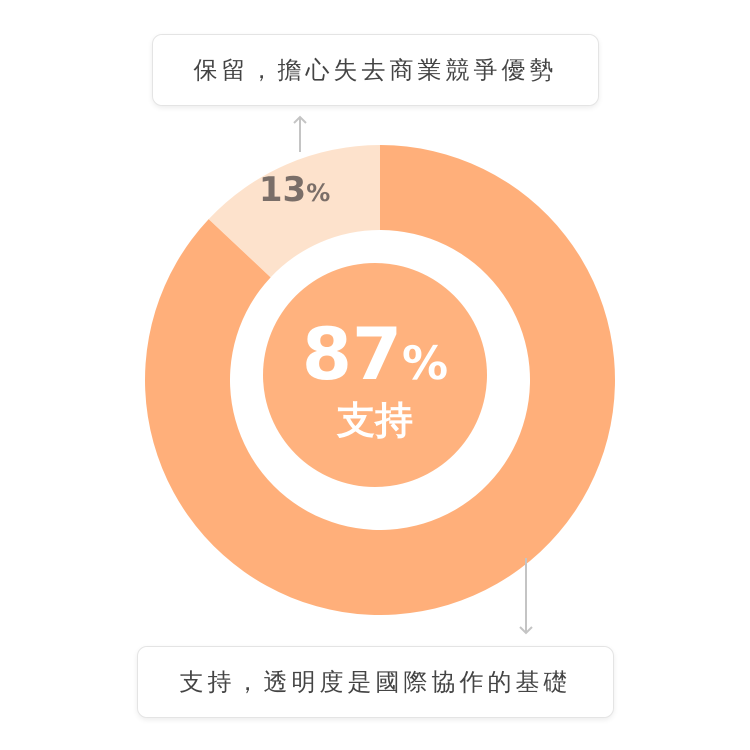  I want to click on slice-label: 保留，擔心失去商業競爭優勢, so click(375, 70).